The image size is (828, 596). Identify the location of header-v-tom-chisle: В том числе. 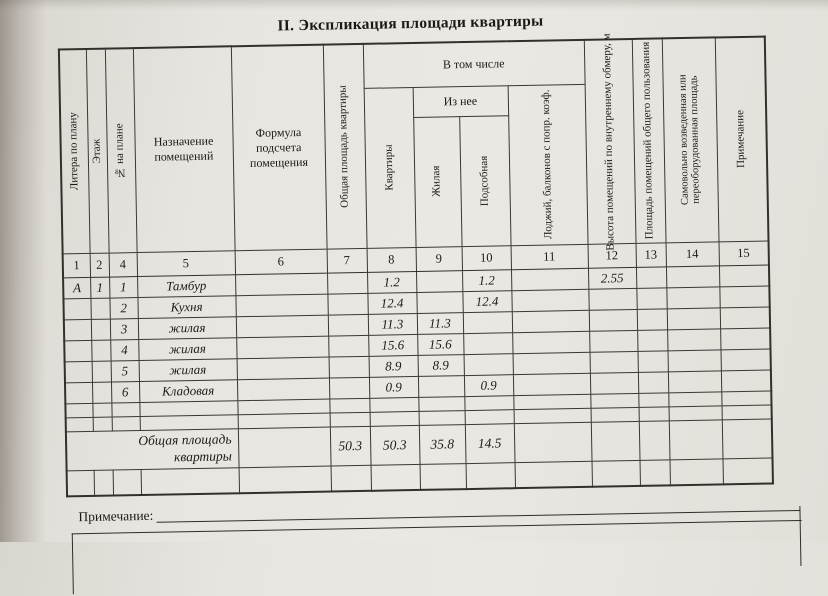
(473, 63).